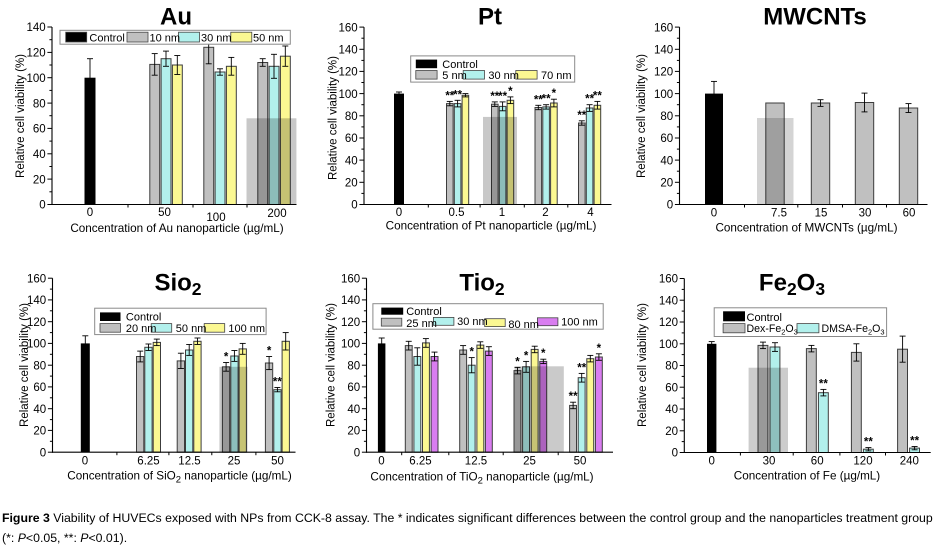  I want to click on svg-text: 0.5, so click(457, 213).